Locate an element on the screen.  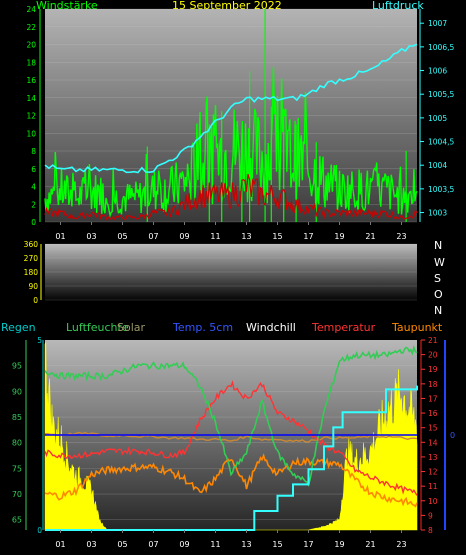
header-right-label: Luftdruck is located at coordinates (398, 6).